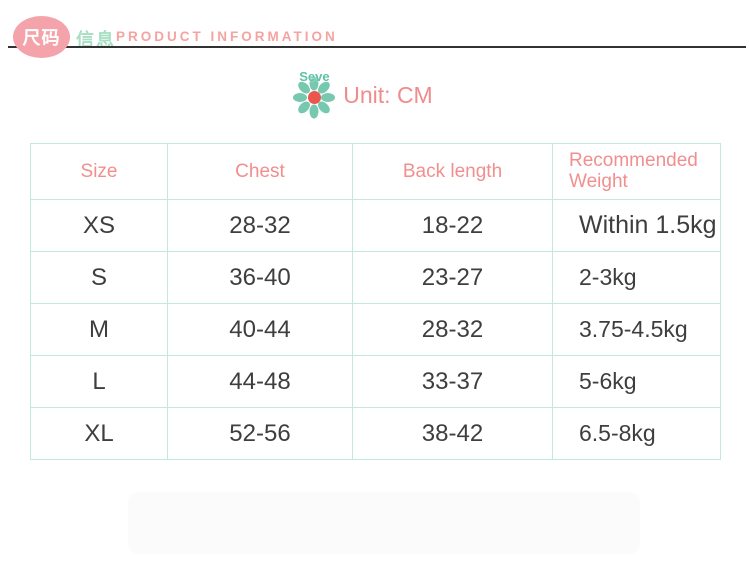 The image size is (749, 571). Describe the element at coordinates (452, 329) in the screenshot. I see `cell-back-length: 28-32` at that location.